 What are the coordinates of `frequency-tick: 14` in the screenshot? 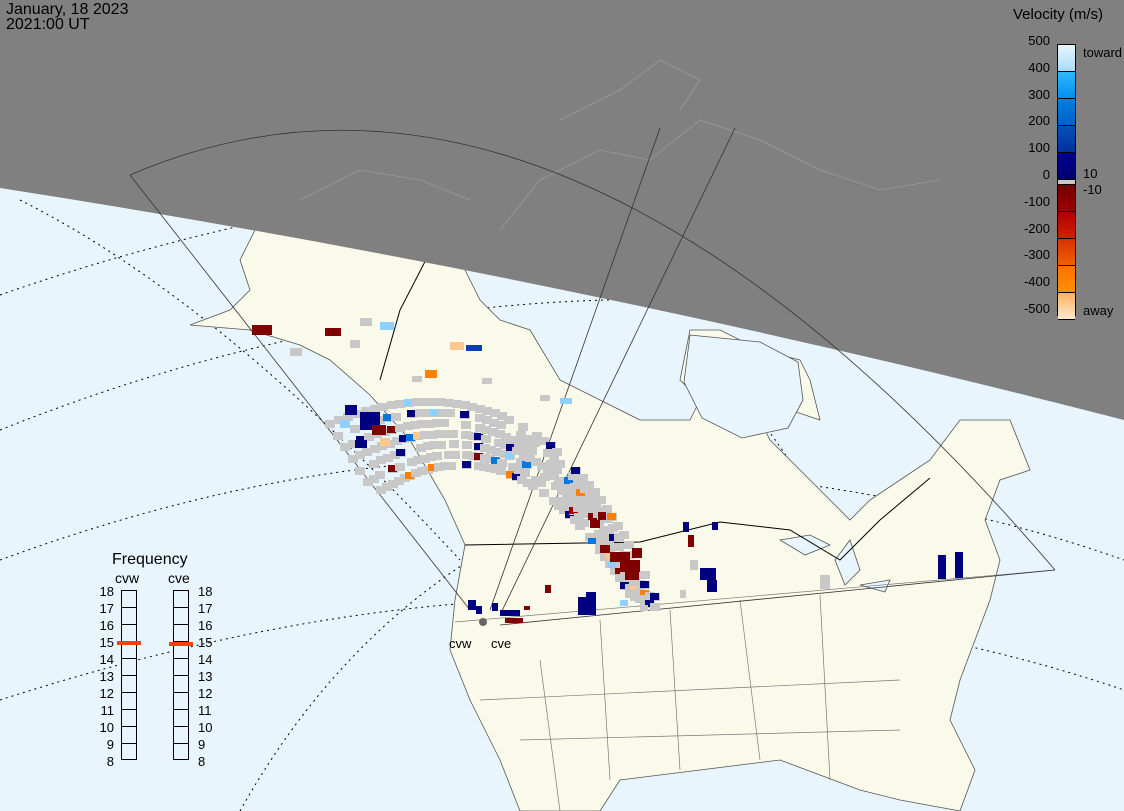 It's located at (205, 659).